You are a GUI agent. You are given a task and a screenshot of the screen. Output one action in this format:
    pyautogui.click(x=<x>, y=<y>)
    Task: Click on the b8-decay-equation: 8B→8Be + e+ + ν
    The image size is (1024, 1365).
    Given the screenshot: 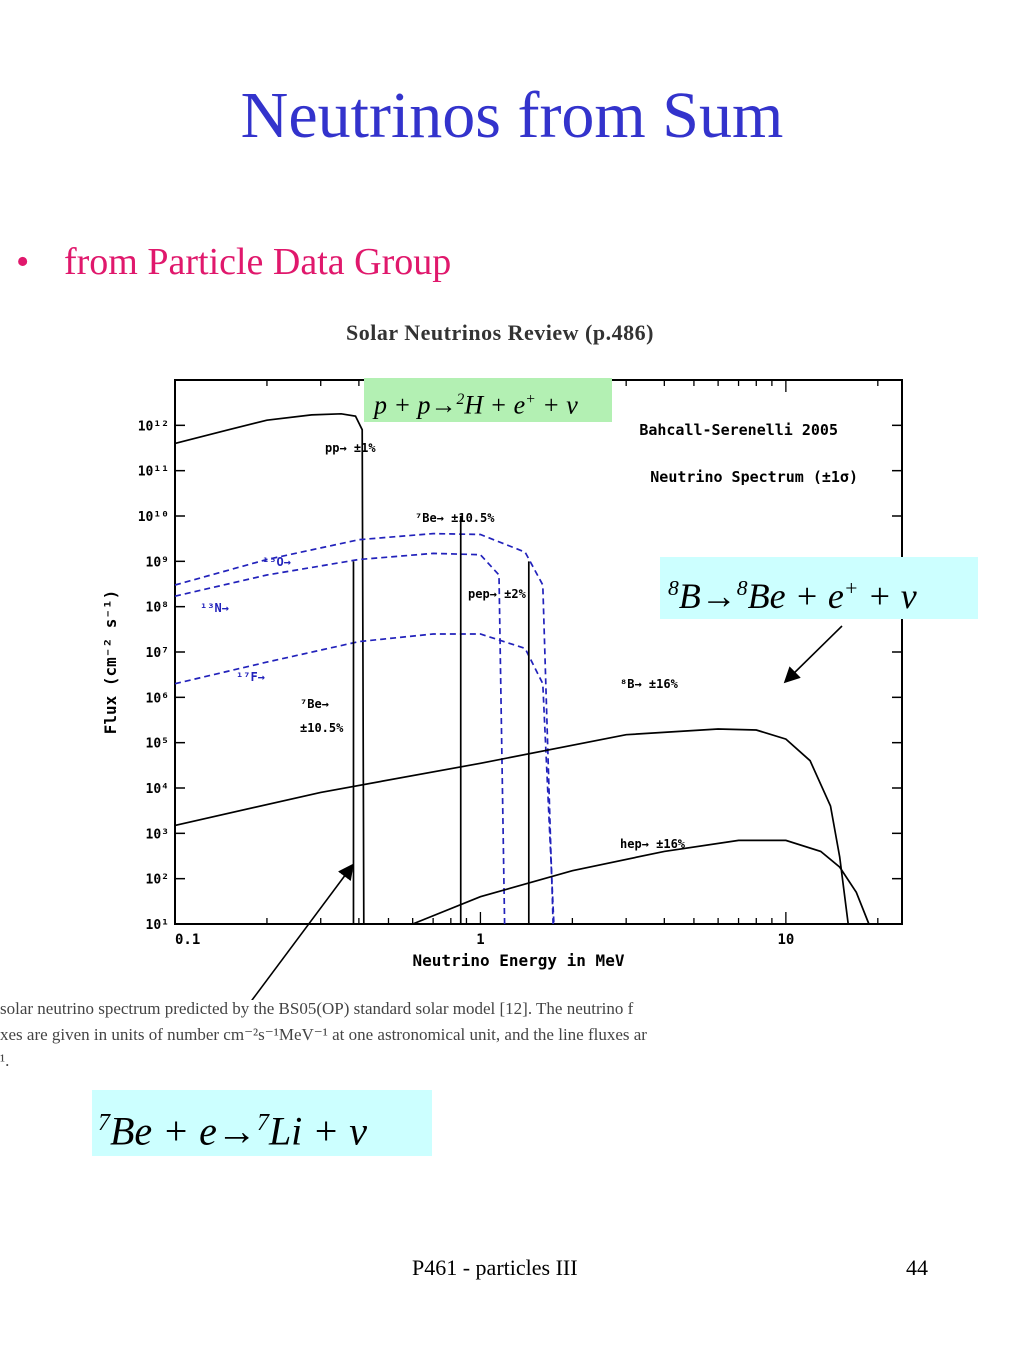 What is the action you would take?
    pyautogui.click(x=819, y=588)
    